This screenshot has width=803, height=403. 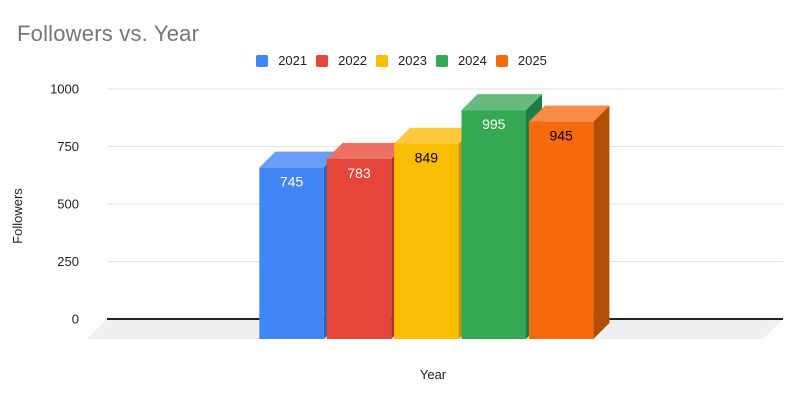 What do you see at coordinates (494, 124) in the screenshot?
I see `bar-value-label: 995` at bounding box center [494, 124].